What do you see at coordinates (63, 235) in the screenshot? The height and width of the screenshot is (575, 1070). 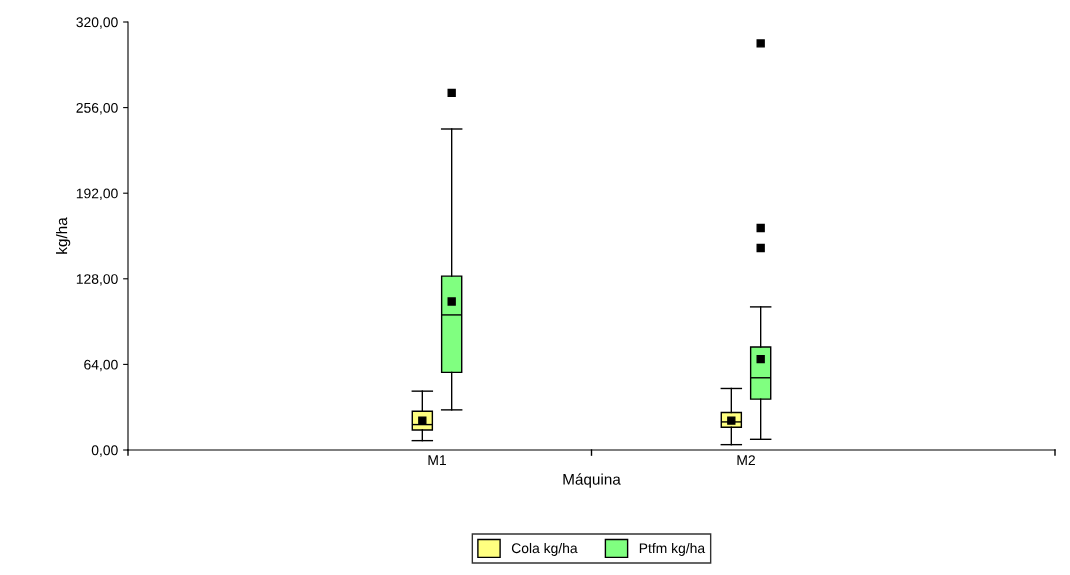 I see `y-axis-title: kg/ha` at bounding box center [63, 235].